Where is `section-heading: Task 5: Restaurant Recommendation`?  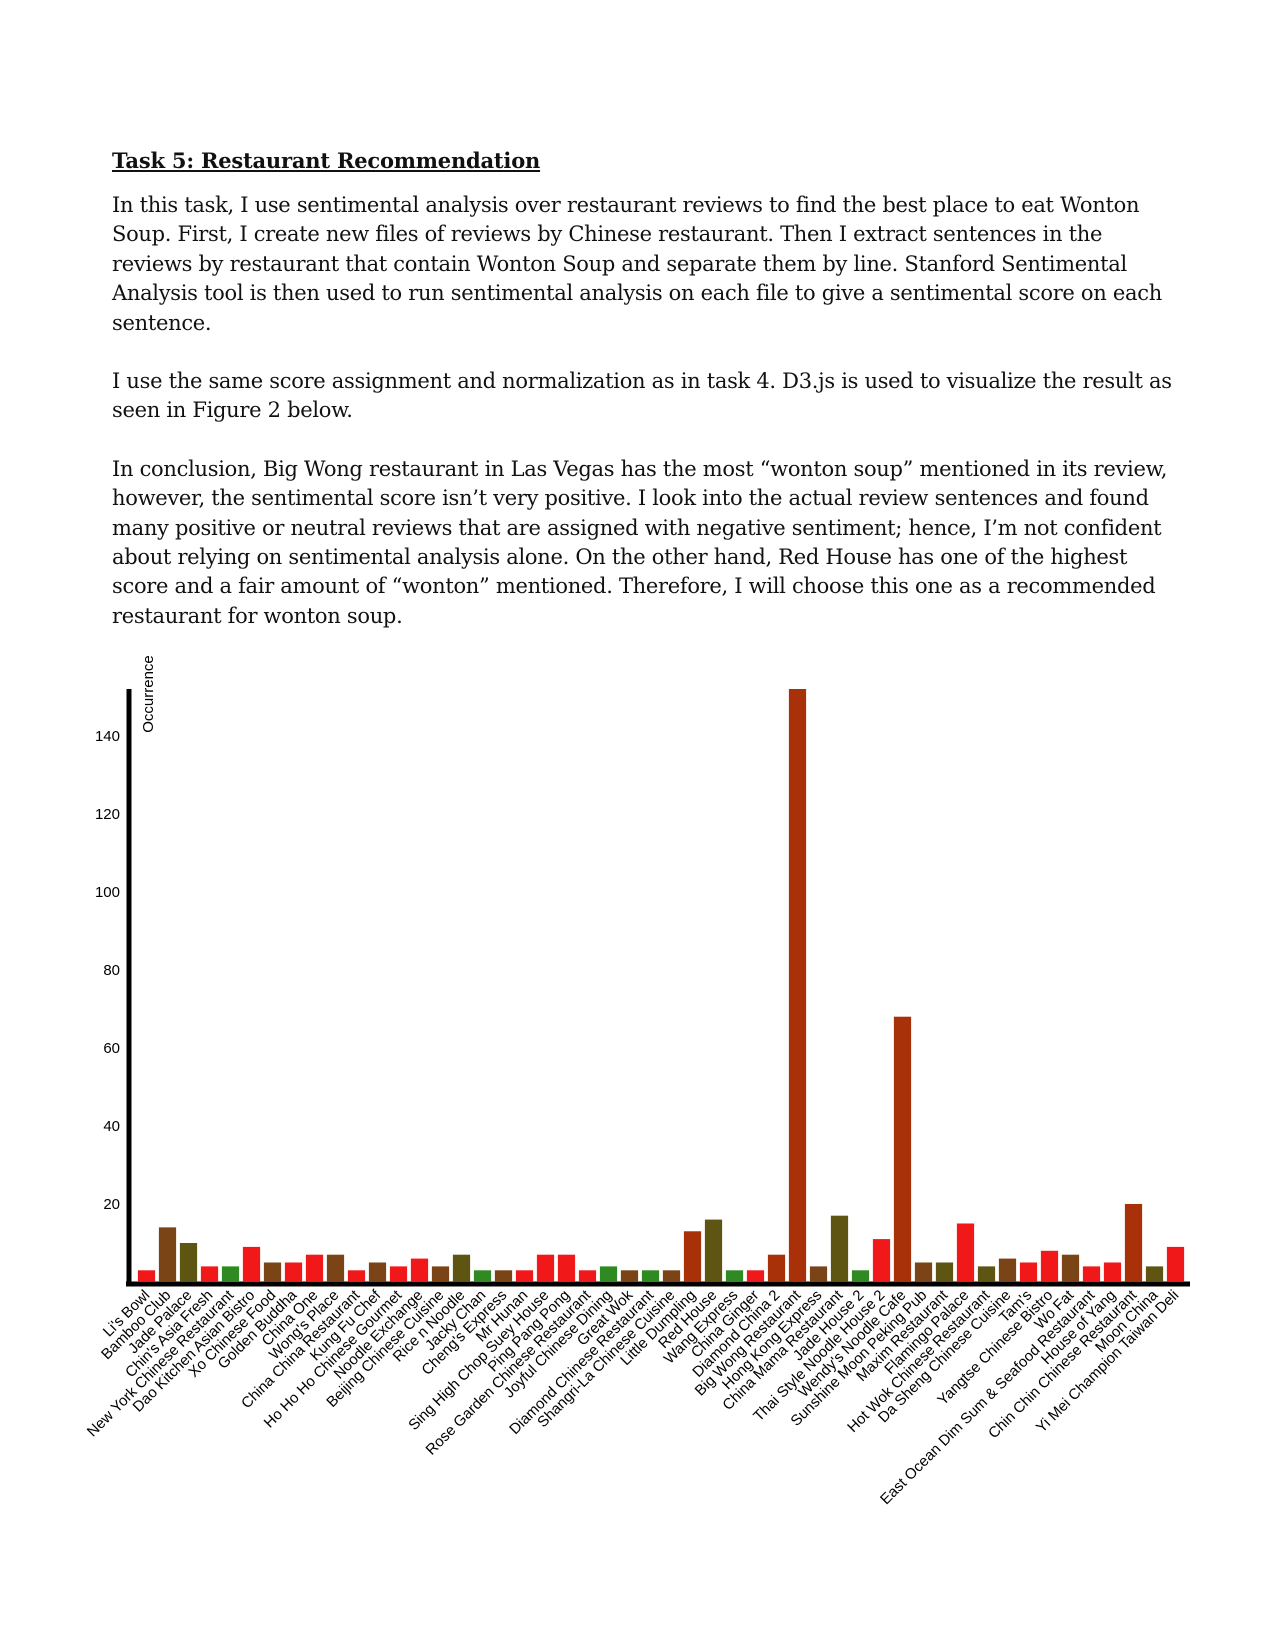 section-heading: Task 5: Restaurant Recommendation is located at coordinates (326, 160).